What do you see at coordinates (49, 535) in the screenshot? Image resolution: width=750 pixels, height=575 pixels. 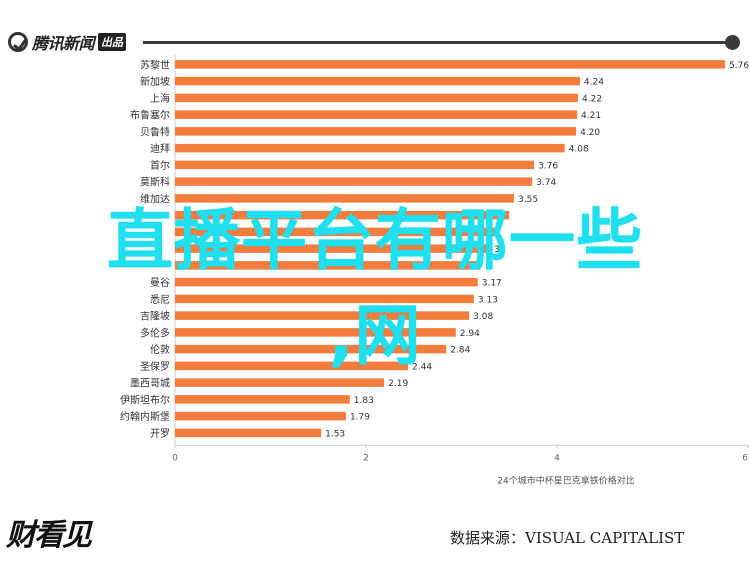 I see `caikanjian-logo: 财看见` at bounding box center [49, 535].